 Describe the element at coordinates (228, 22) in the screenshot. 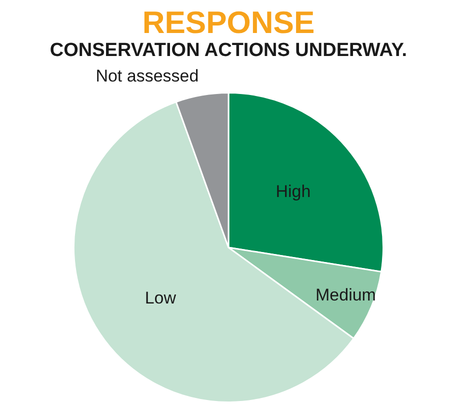

I see `chart-title: RESPONSE` at that location.